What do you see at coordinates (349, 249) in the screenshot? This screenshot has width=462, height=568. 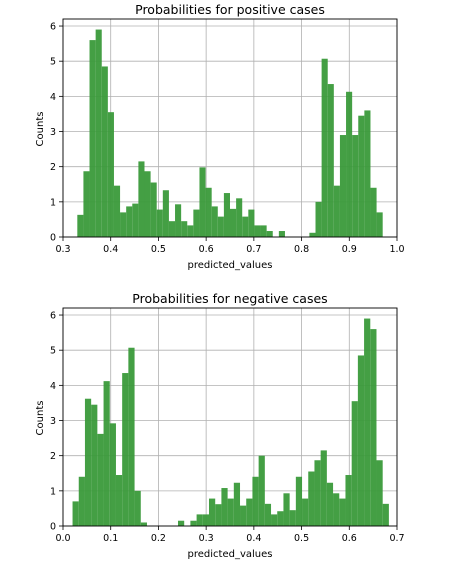 I see `x-tick-label: 0.9` at bounding box center [349, 249].